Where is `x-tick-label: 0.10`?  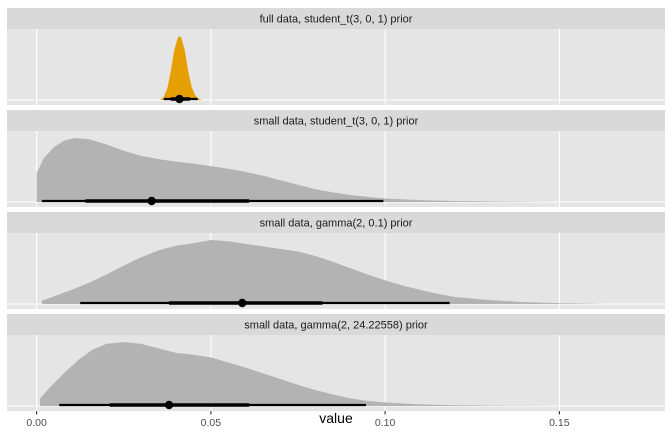
x-tick-label: 0.10 is located at coordinates (385, 423).